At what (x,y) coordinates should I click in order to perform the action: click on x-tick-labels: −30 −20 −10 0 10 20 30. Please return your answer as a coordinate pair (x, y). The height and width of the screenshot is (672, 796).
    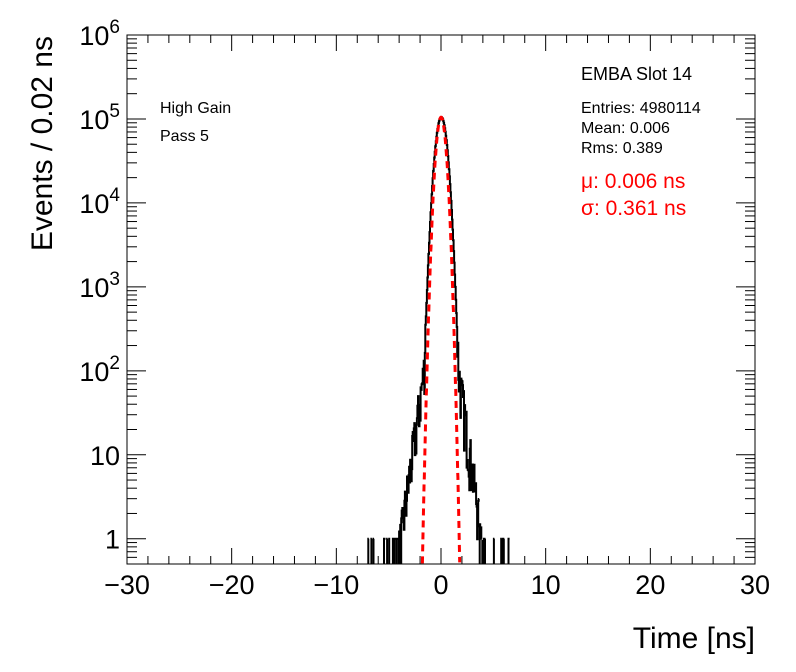
    Looking at the image, I should click on (437, 585).